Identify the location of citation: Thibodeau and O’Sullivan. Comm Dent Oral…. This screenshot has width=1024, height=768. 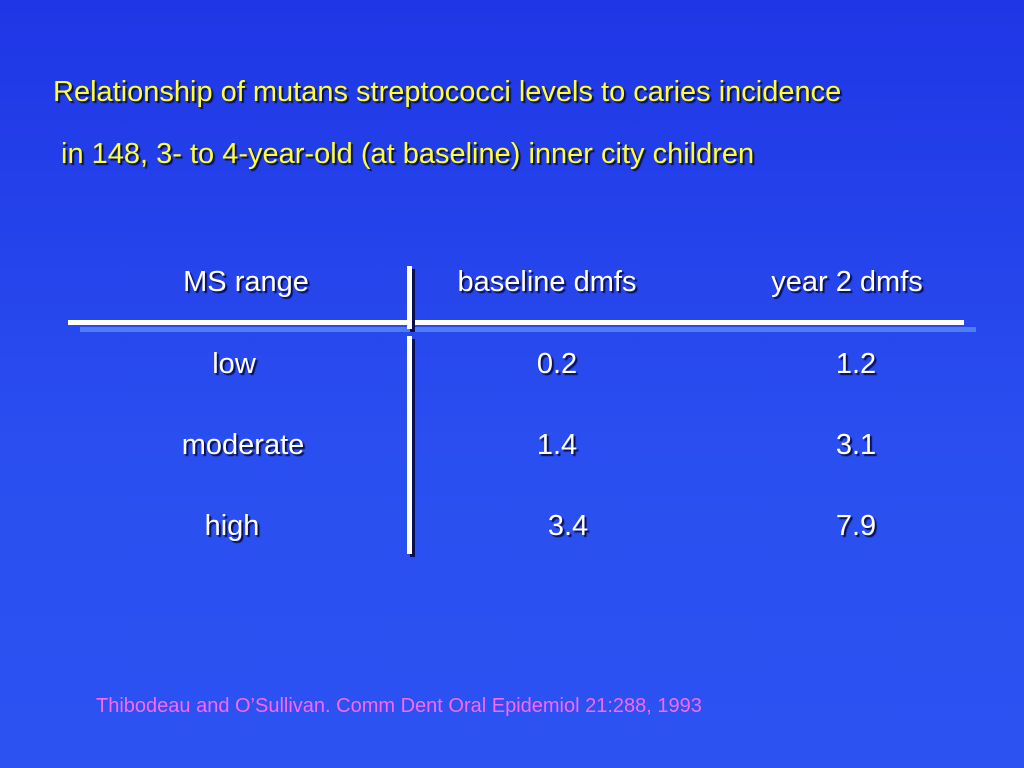
(399, 706).